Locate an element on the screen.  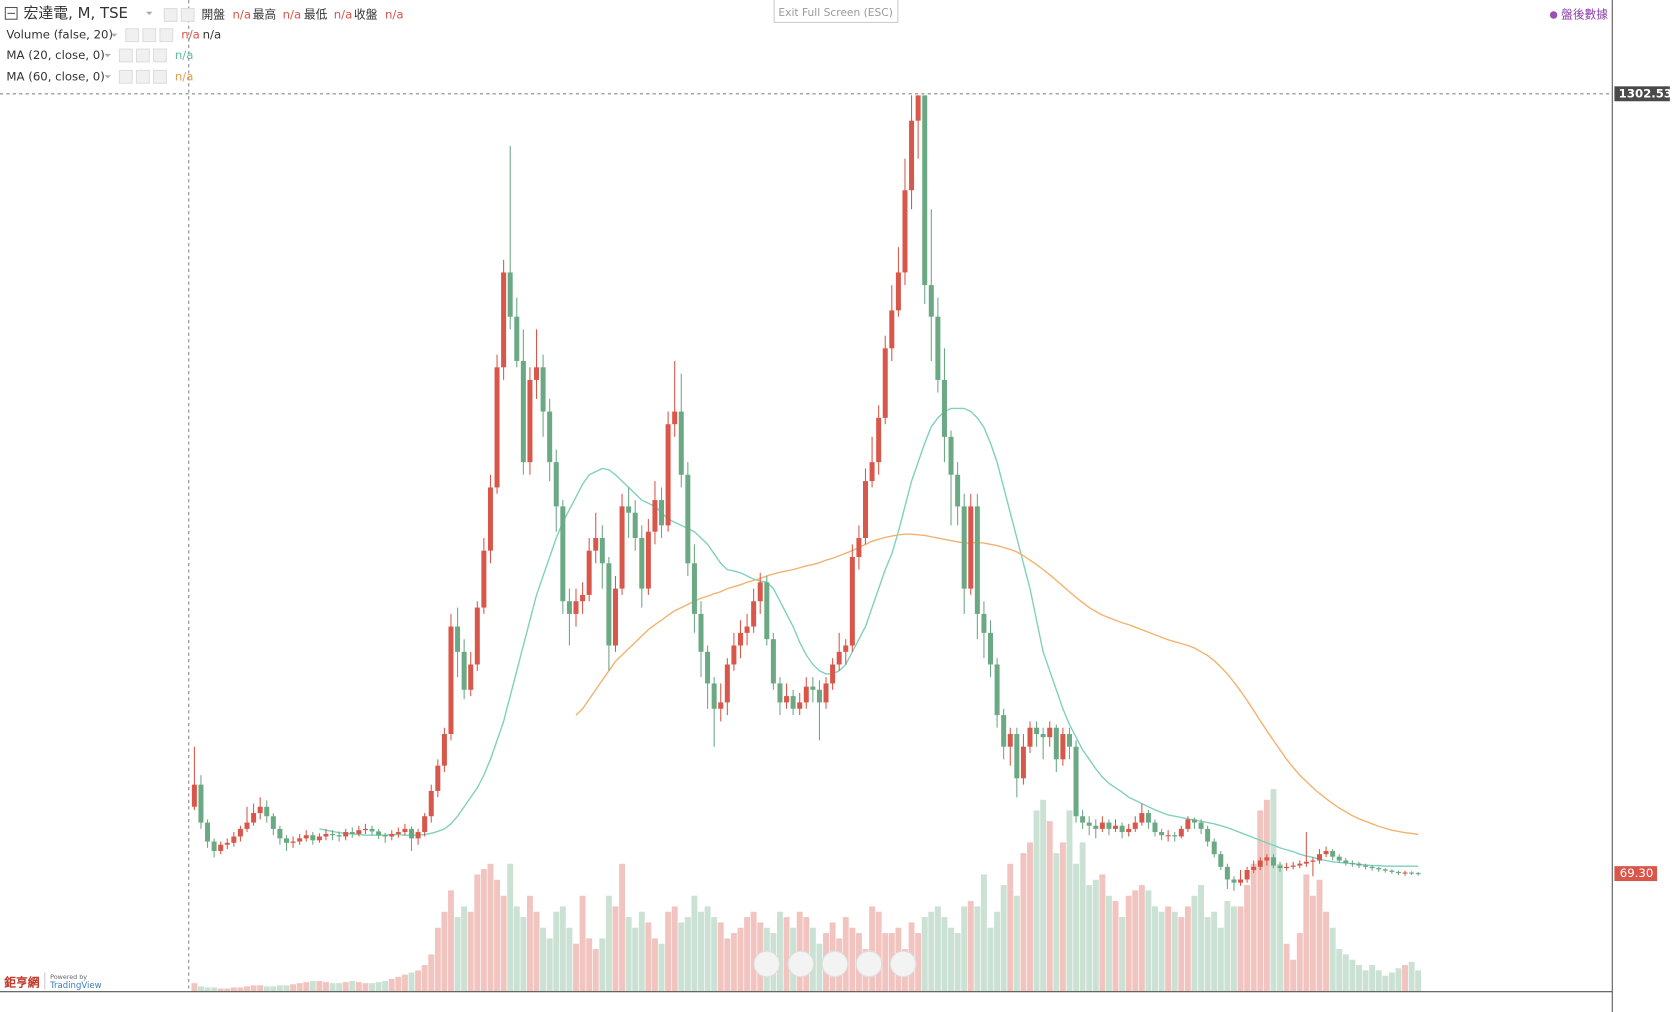
scroll-left is located at coordinates (767, 964).